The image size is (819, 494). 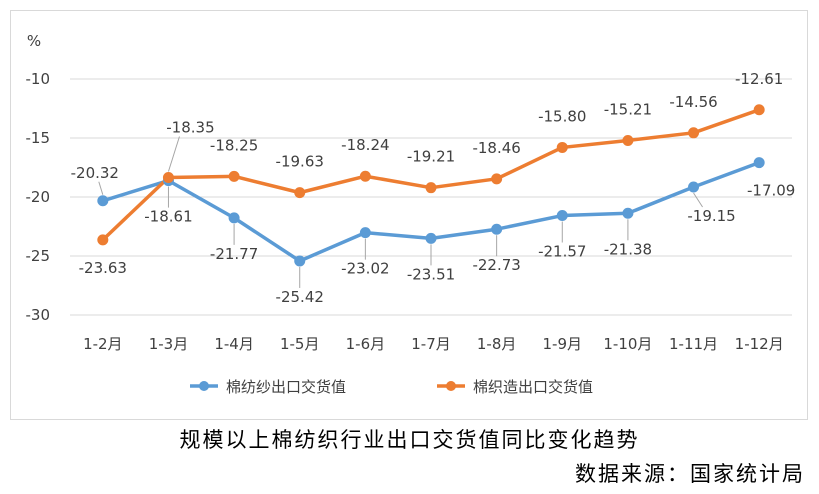 I want to click on data-label: -18.46, so click(x=496, y=148).